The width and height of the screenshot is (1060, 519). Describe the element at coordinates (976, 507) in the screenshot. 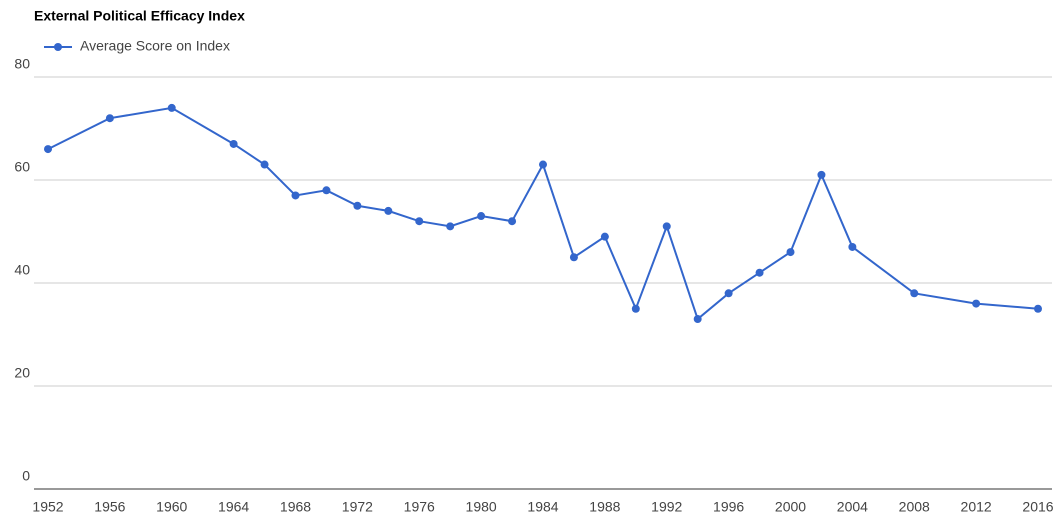

I see `x-tick-label: 2012` at that location.